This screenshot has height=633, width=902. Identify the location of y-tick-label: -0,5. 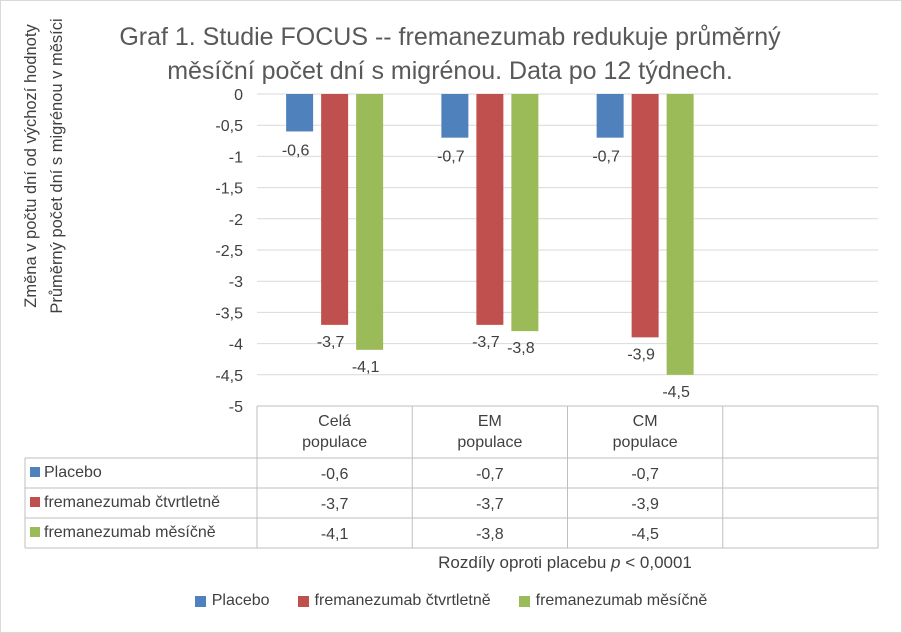
(229, 126).